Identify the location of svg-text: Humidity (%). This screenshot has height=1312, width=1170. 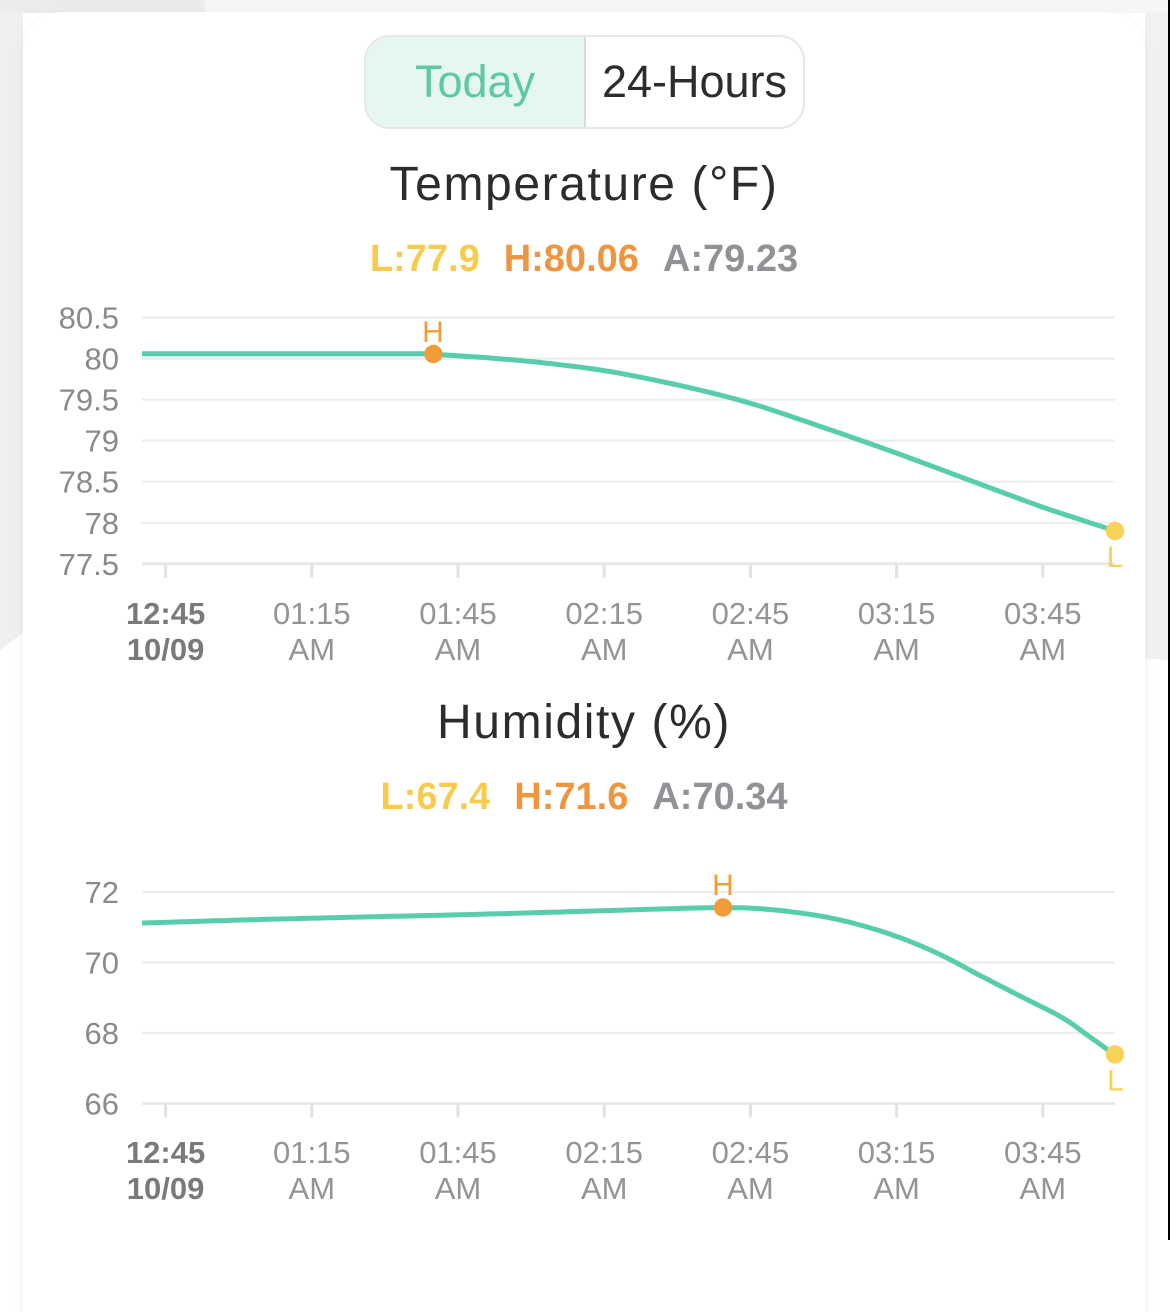
(584, 722).